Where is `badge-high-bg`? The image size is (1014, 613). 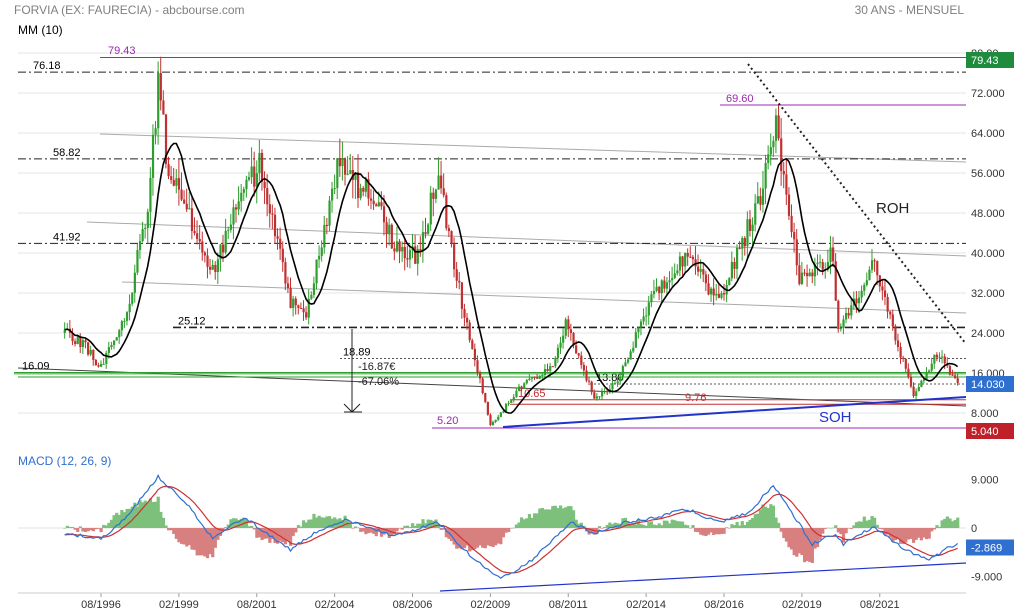 badge-high-bg is located at coordinates (990, 60).